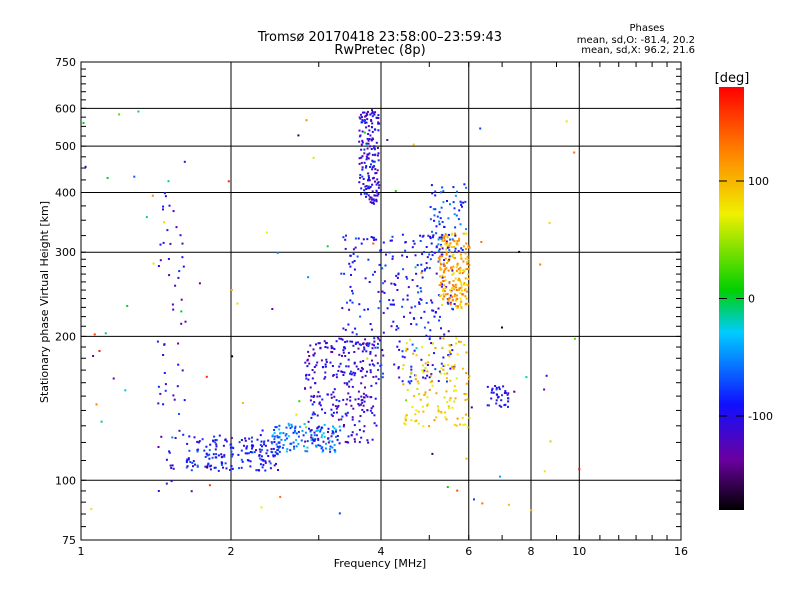  What do you see at coordinates (681, 551) in the screenshot?
I see `x-tick-label: 16` at bounding box center [681, 551].